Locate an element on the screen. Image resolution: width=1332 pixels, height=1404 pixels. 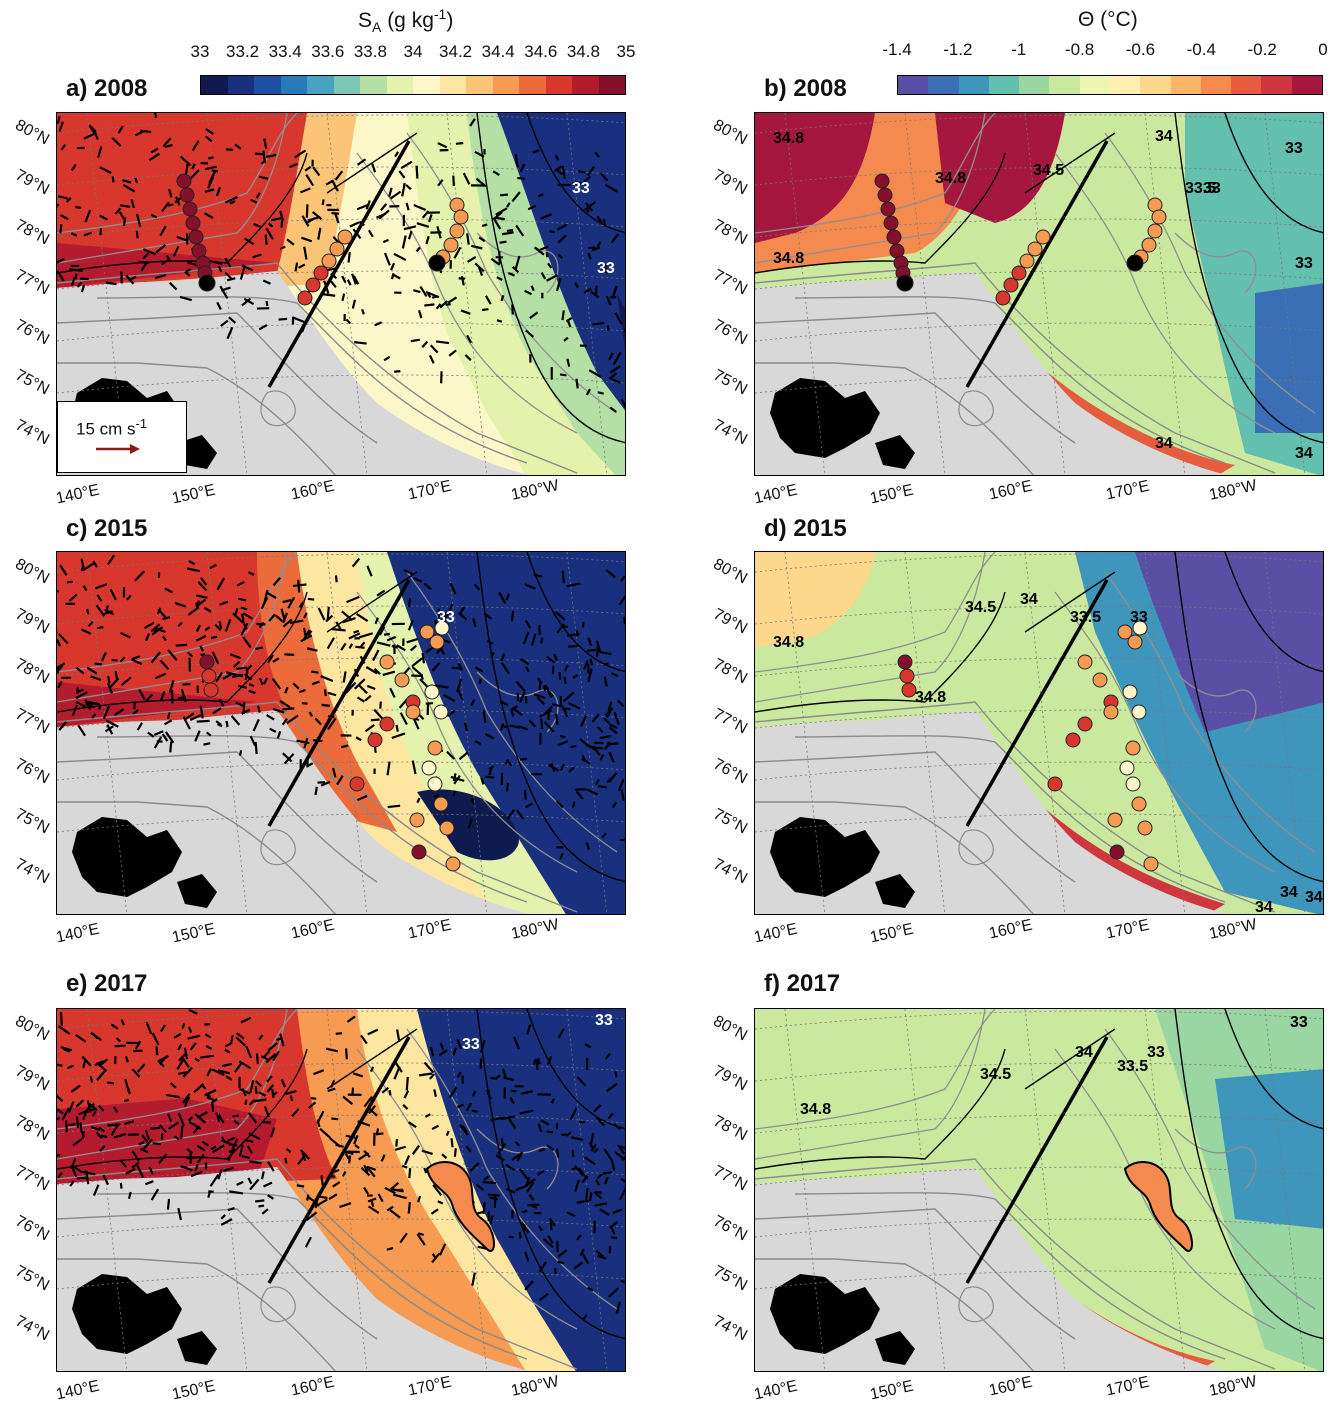
velocity-legend-label: 15 cm s-1 is located at coordinates (111, 428).